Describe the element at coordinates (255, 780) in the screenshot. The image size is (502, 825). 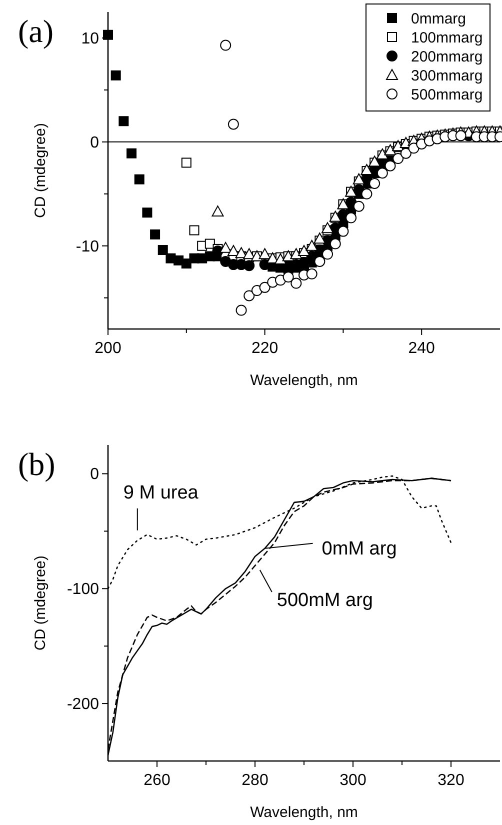
I see `x-tick-label: 280` at that location.